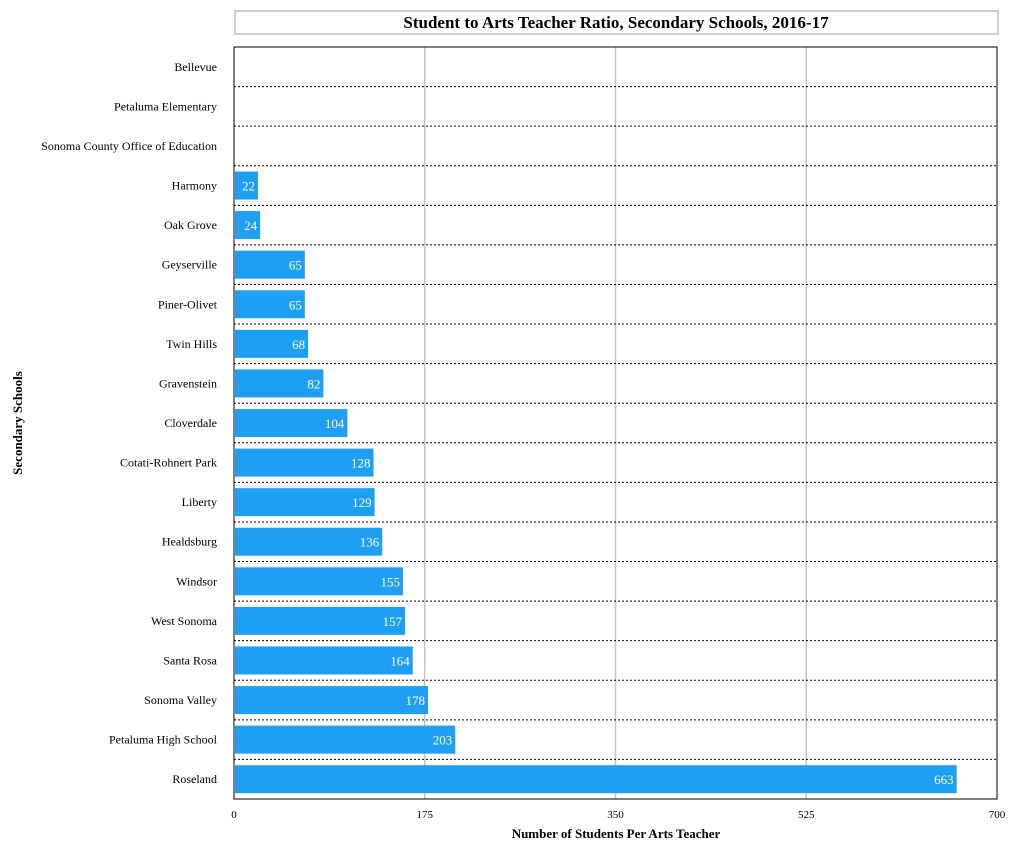 The image size is (1021, 842). What do you see at coordinates (190, 660) in the screenshot?
I see `category-label: Santa Rosa` at bounding box center [190, 660].